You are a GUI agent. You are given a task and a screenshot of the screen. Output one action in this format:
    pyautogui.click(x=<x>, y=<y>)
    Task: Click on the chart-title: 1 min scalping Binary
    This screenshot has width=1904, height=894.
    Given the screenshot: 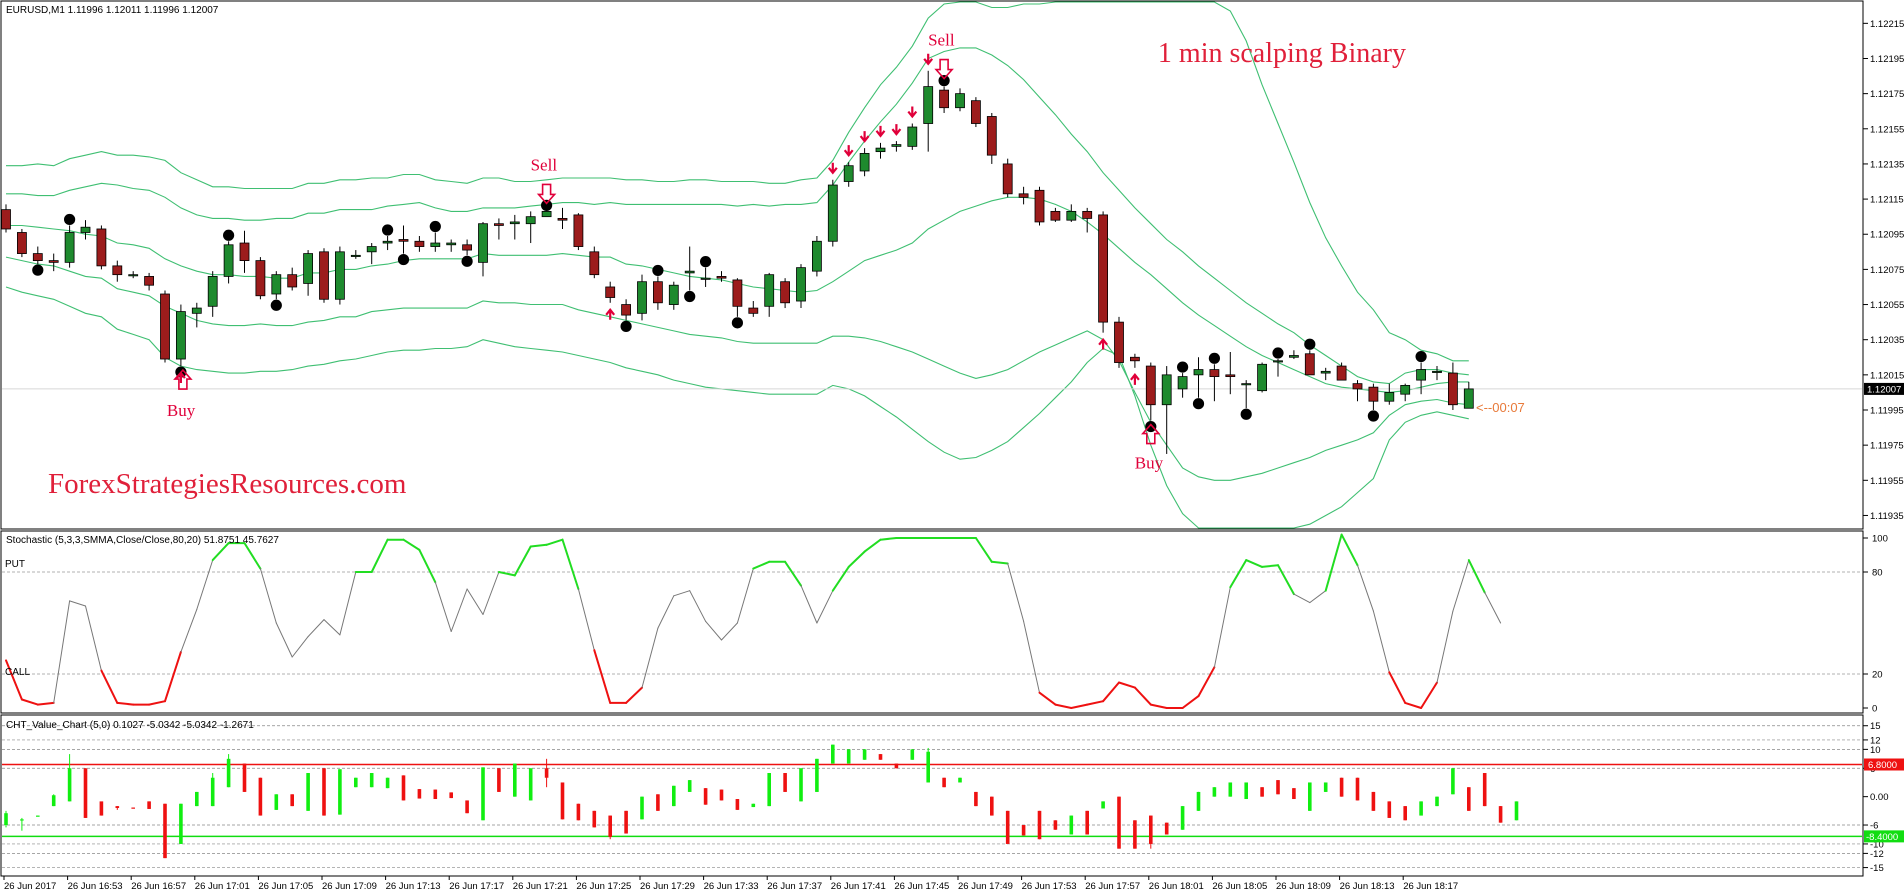 What is the action you would take?
    pyautogui.click(x=1282, y=53)
    